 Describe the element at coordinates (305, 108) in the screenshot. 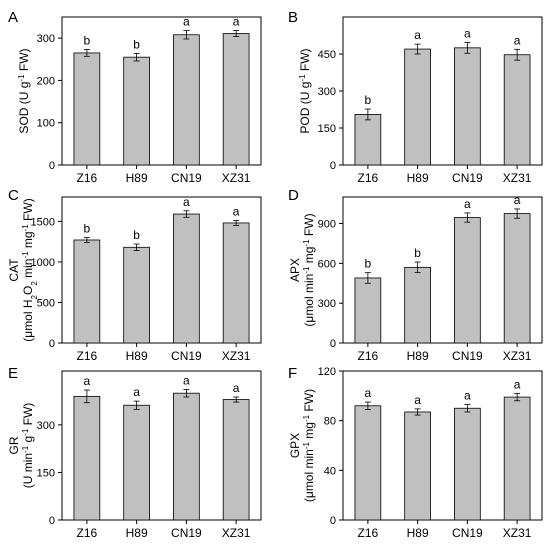

I see `ylabel-part: POD (U g` at that location.